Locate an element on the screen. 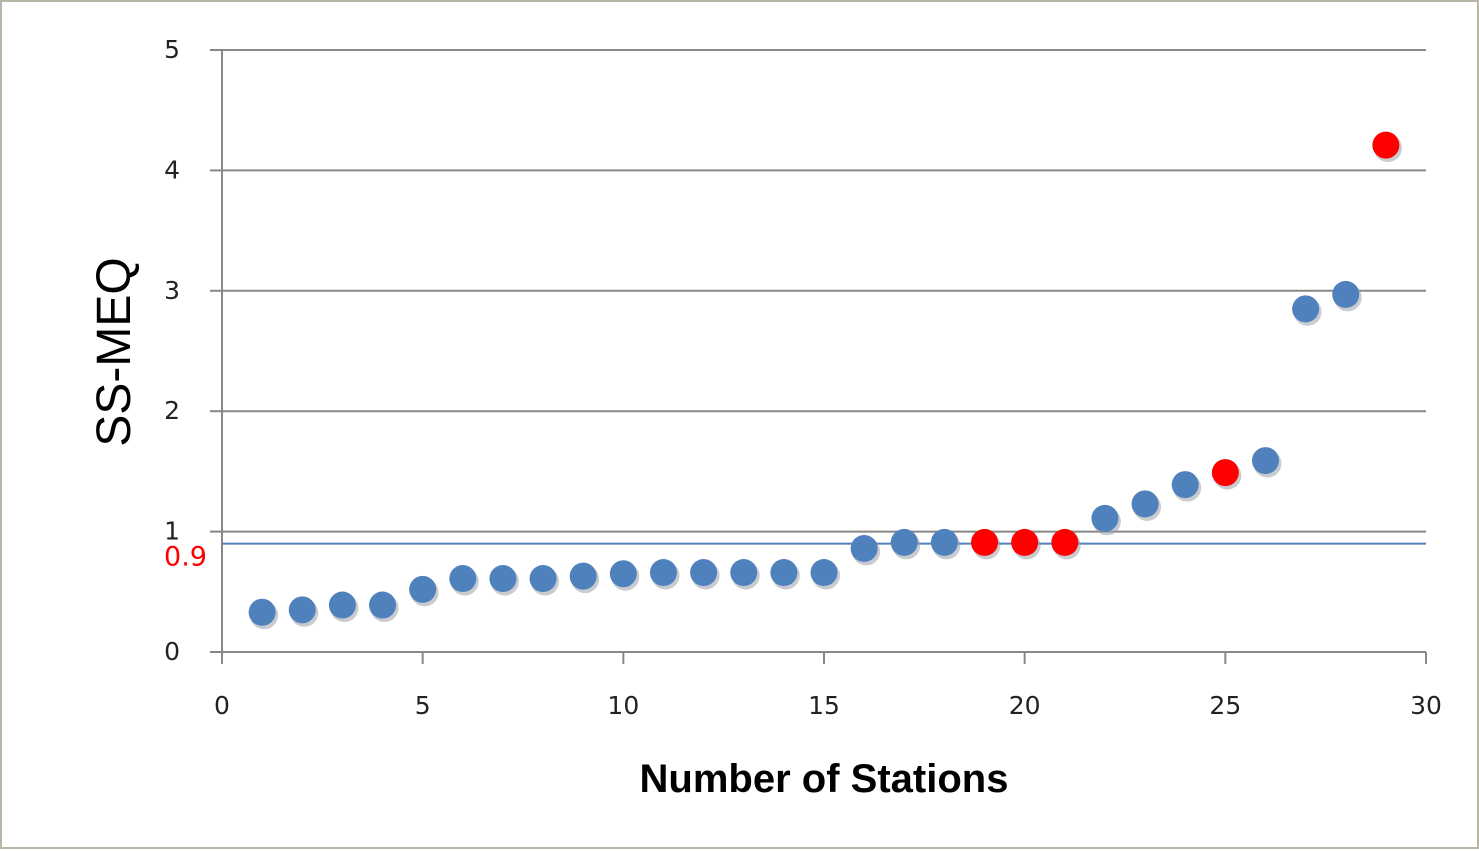  x-axis-title: Number of Stations is located at coordinates (824, 779).